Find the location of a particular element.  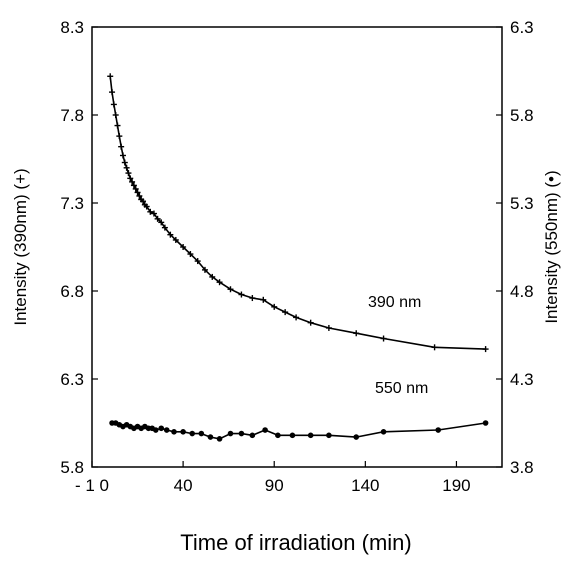

y-right-tick-label: 4.8 is located at coordinates (522, 291).